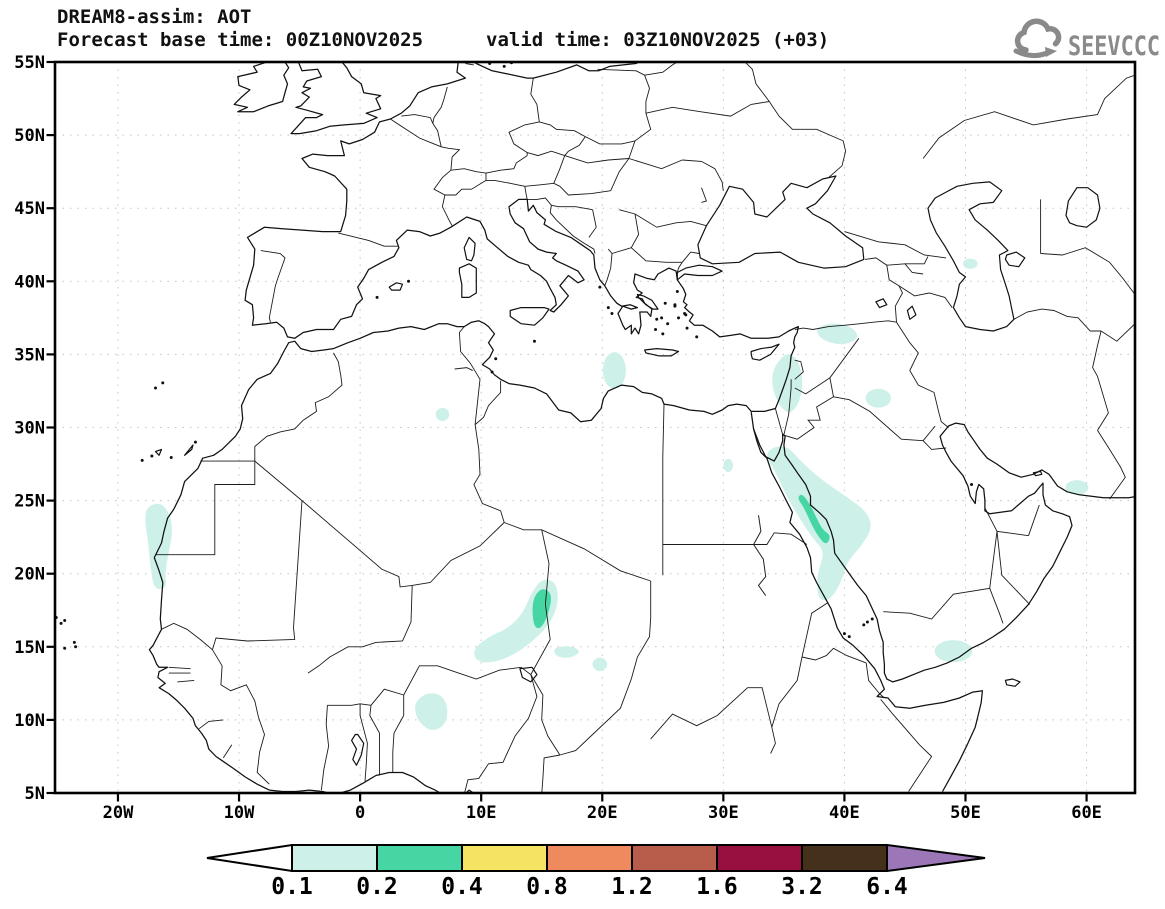 The image size is (1165, 909). What do you see at coordinates (760, 555) in the screenshot?
I see `lake-line` at bounding box center [760, 555].